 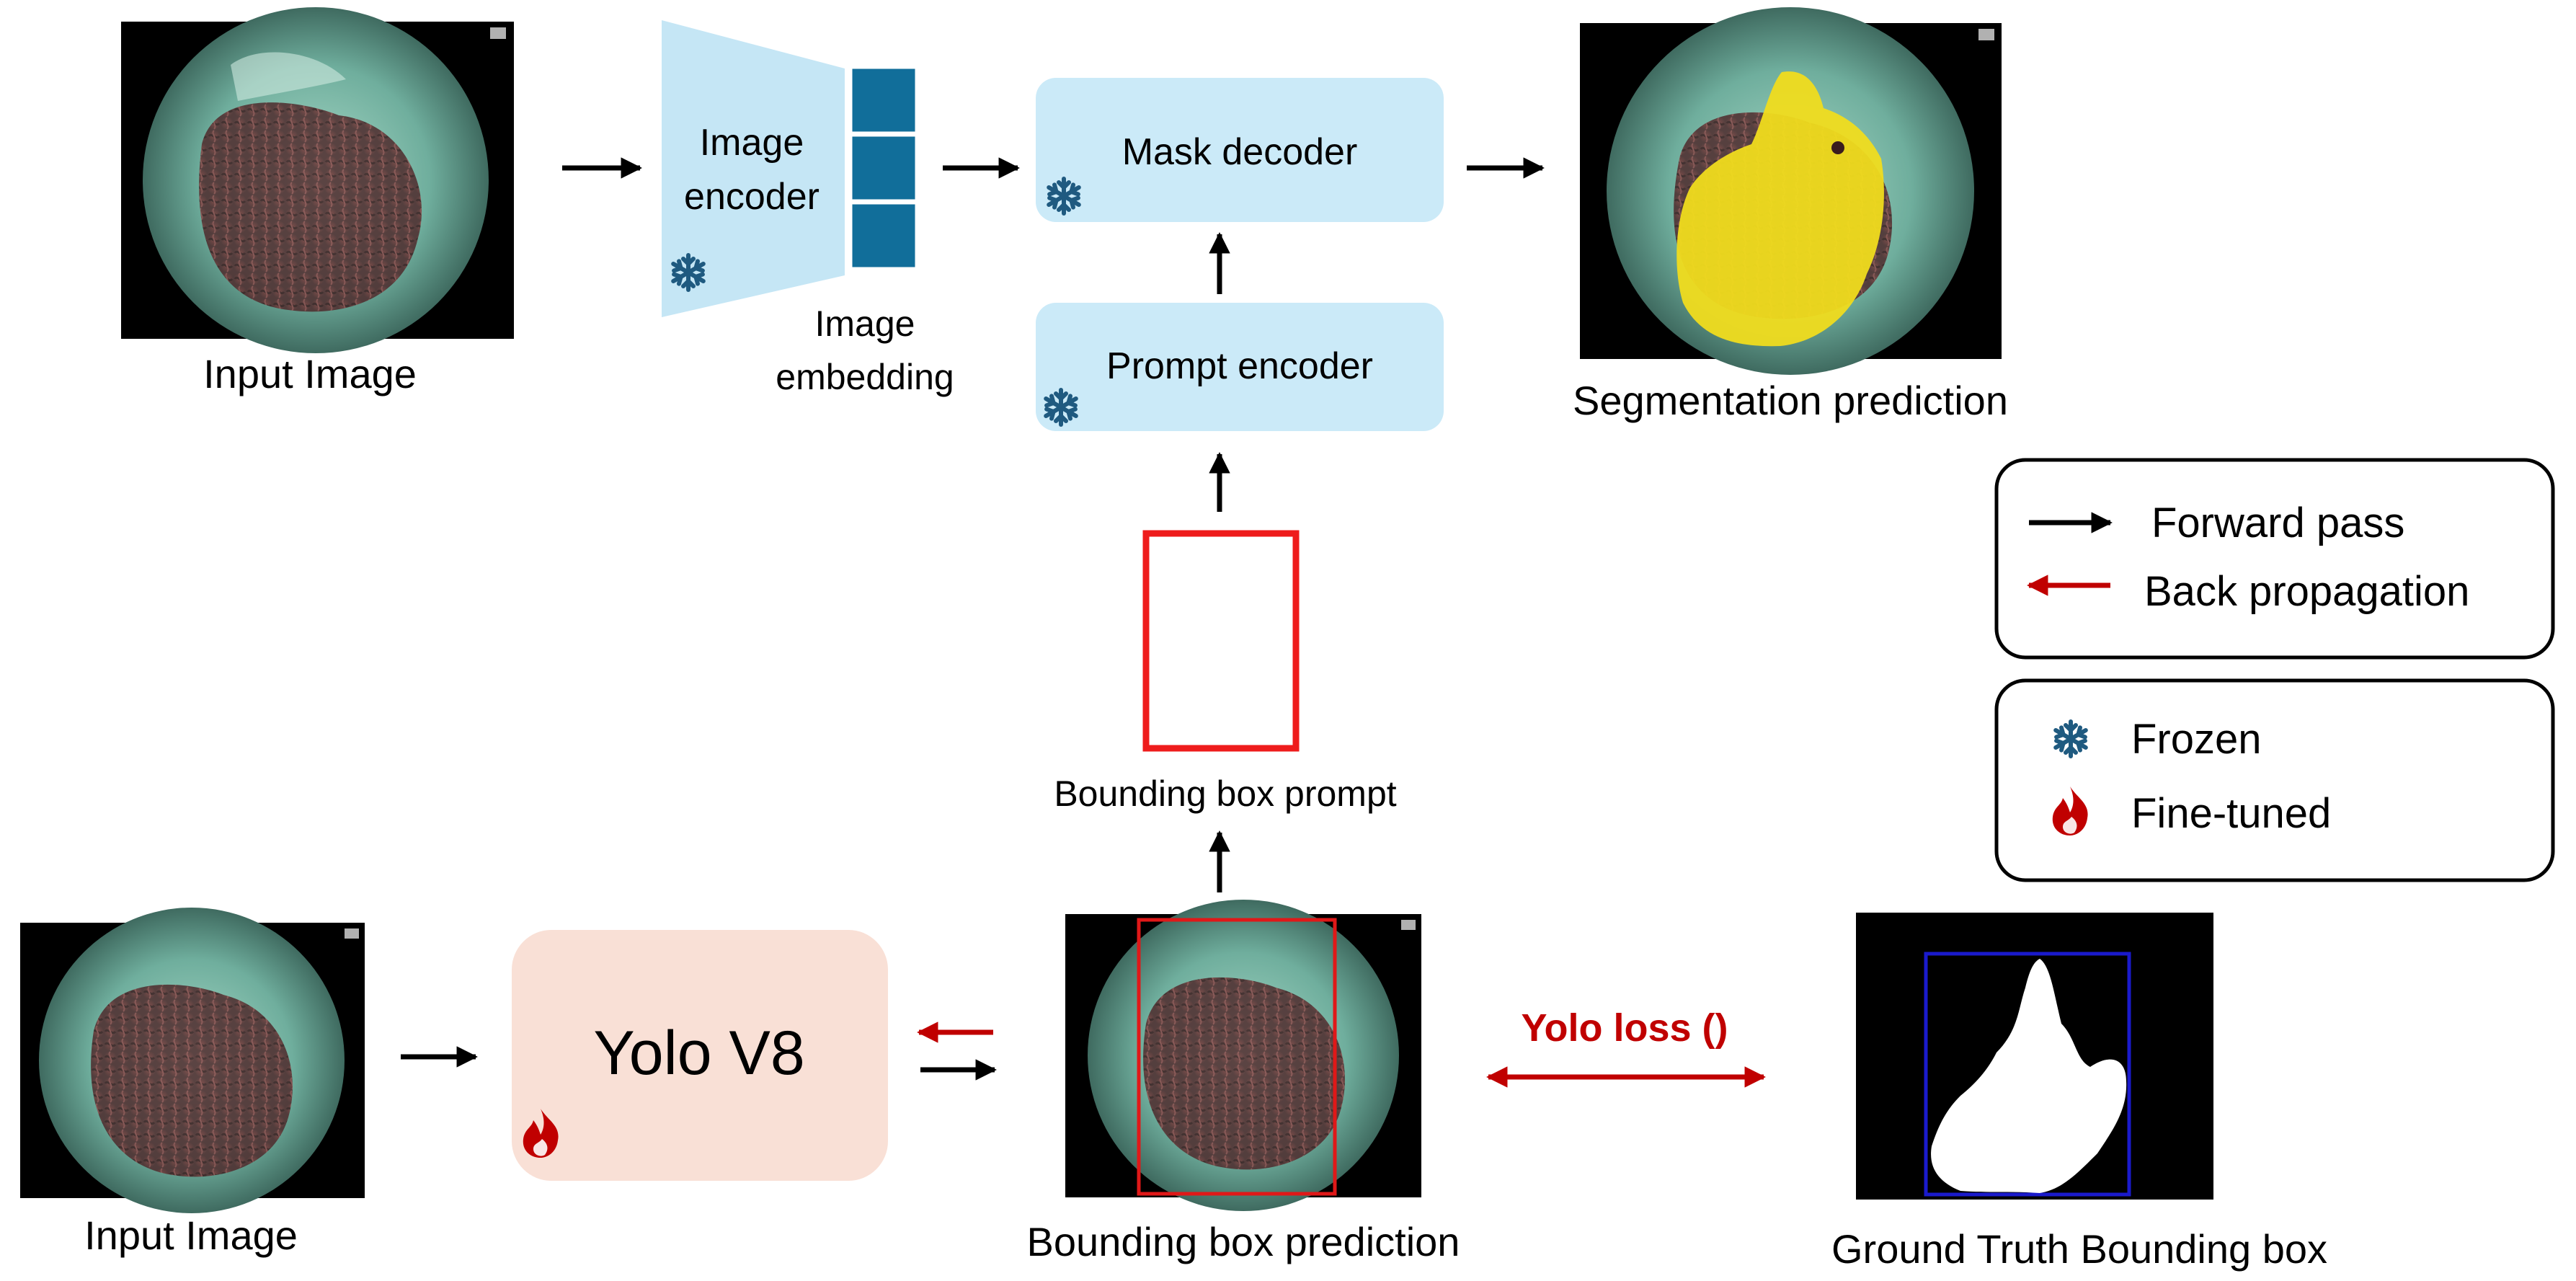 I want to click on input-image-bottom-label: Input Image, so click(x=191, y=1235).